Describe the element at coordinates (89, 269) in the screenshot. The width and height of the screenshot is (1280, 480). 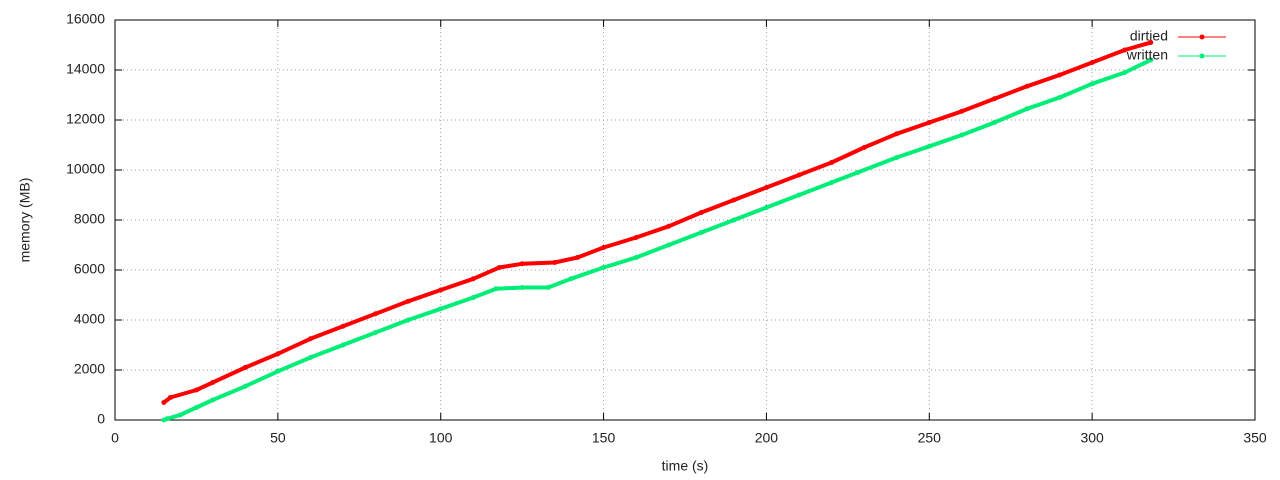
I see `y-tick-label: 6000` at that location.